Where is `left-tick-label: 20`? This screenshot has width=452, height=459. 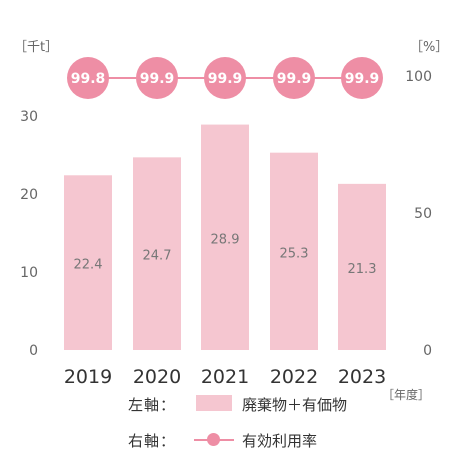
left-tick-label: 20 is located at coordinates (29, 195).